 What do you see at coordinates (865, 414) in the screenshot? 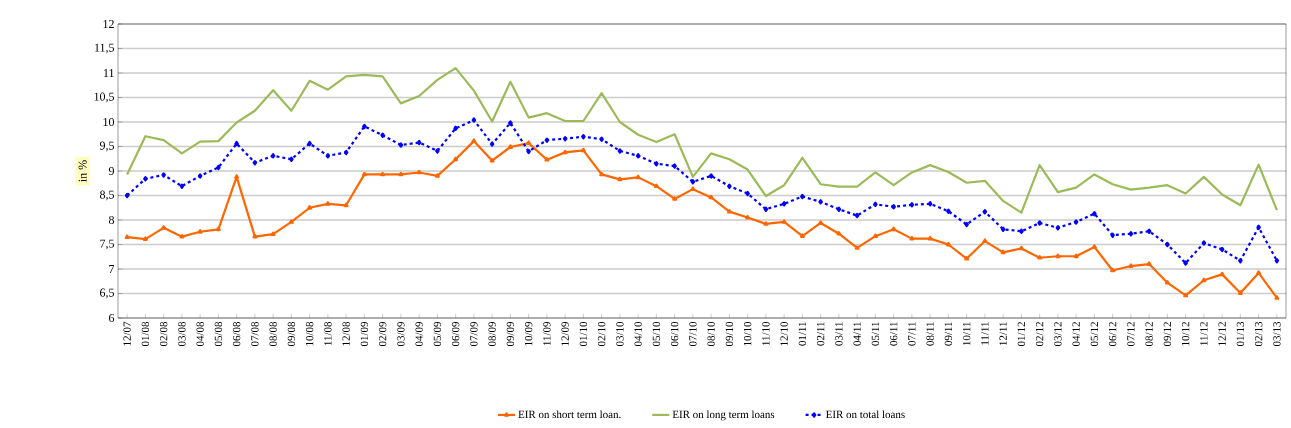
I see `legend-label: EIR on total loans` at bounding box center [865, 414].